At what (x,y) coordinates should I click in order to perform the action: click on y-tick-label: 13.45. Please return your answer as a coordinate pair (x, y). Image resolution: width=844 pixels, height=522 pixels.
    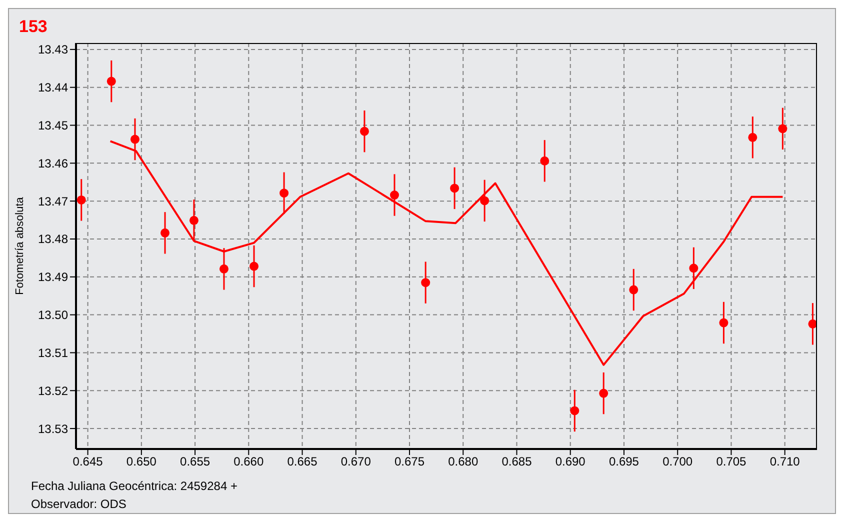
    Looking at the image, I should click on (53, 125).